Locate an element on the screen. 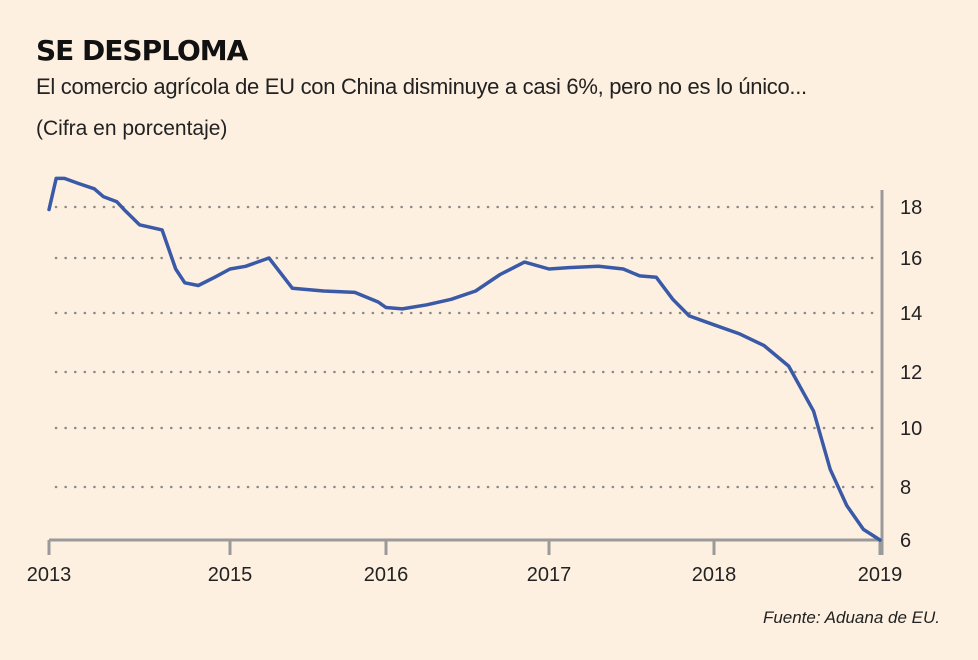 The image size is (978, 660). x-tick-label: 2018 is located at coordinates (714, 575).